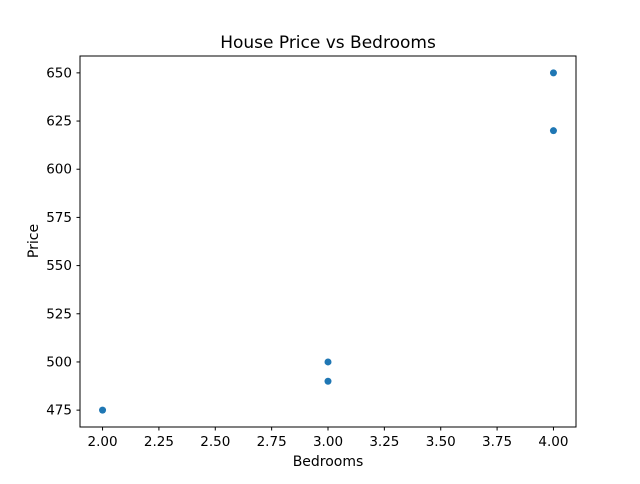 The width and height of the screenshot is (640, 484). What do you see at coordinates (384, 442) in the screenshot?
I see `x-tick-label: 3.25` at bounding box center [384, 442].